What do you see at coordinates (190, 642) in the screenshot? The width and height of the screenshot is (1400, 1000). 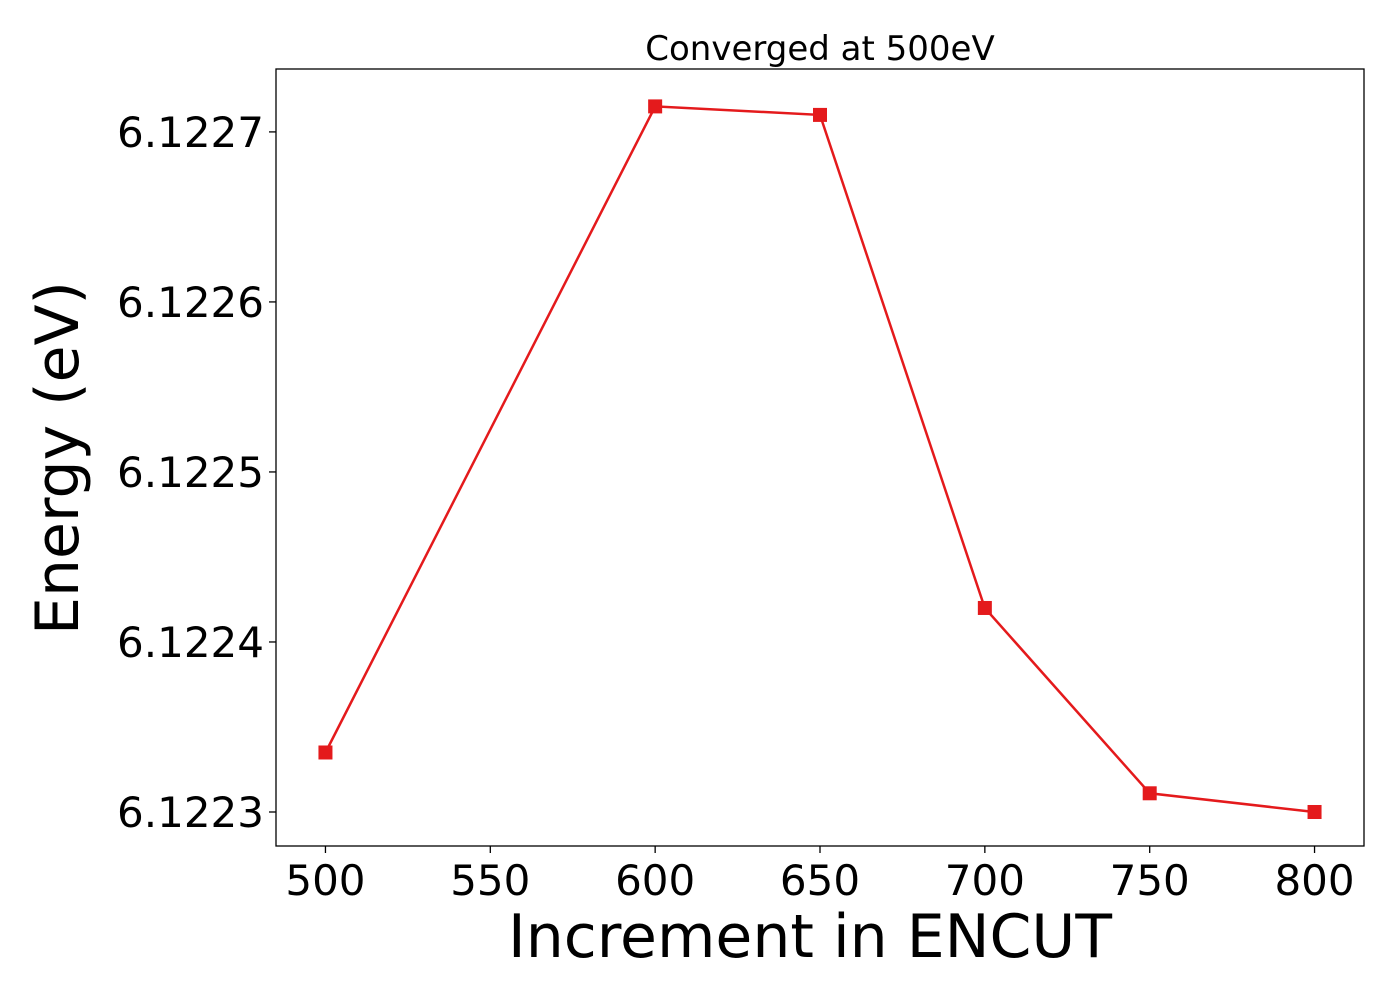 I see `y-tick-label: 6.1224` at bounding box center [190, 642].